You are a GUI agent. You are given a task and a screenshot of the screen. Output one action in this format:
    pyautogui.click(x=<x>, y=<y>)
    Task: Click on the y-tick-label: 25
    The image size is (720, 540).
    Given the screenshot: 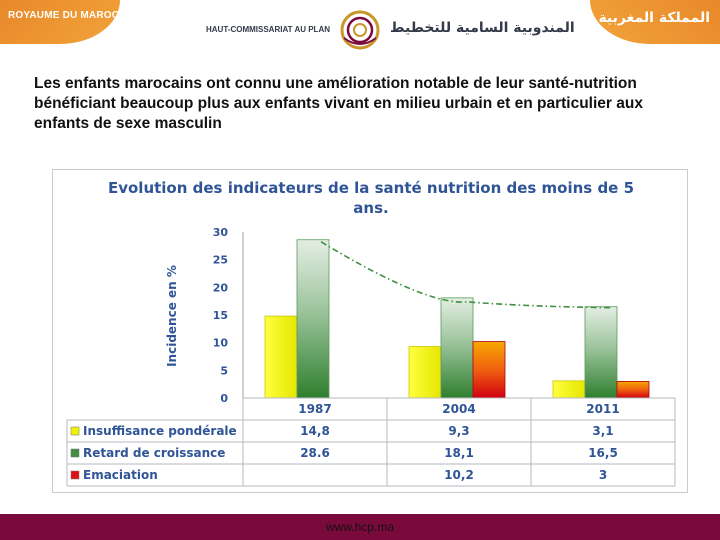 What is the action you would take?
    pyautogui.click(x=220, y=260)
    